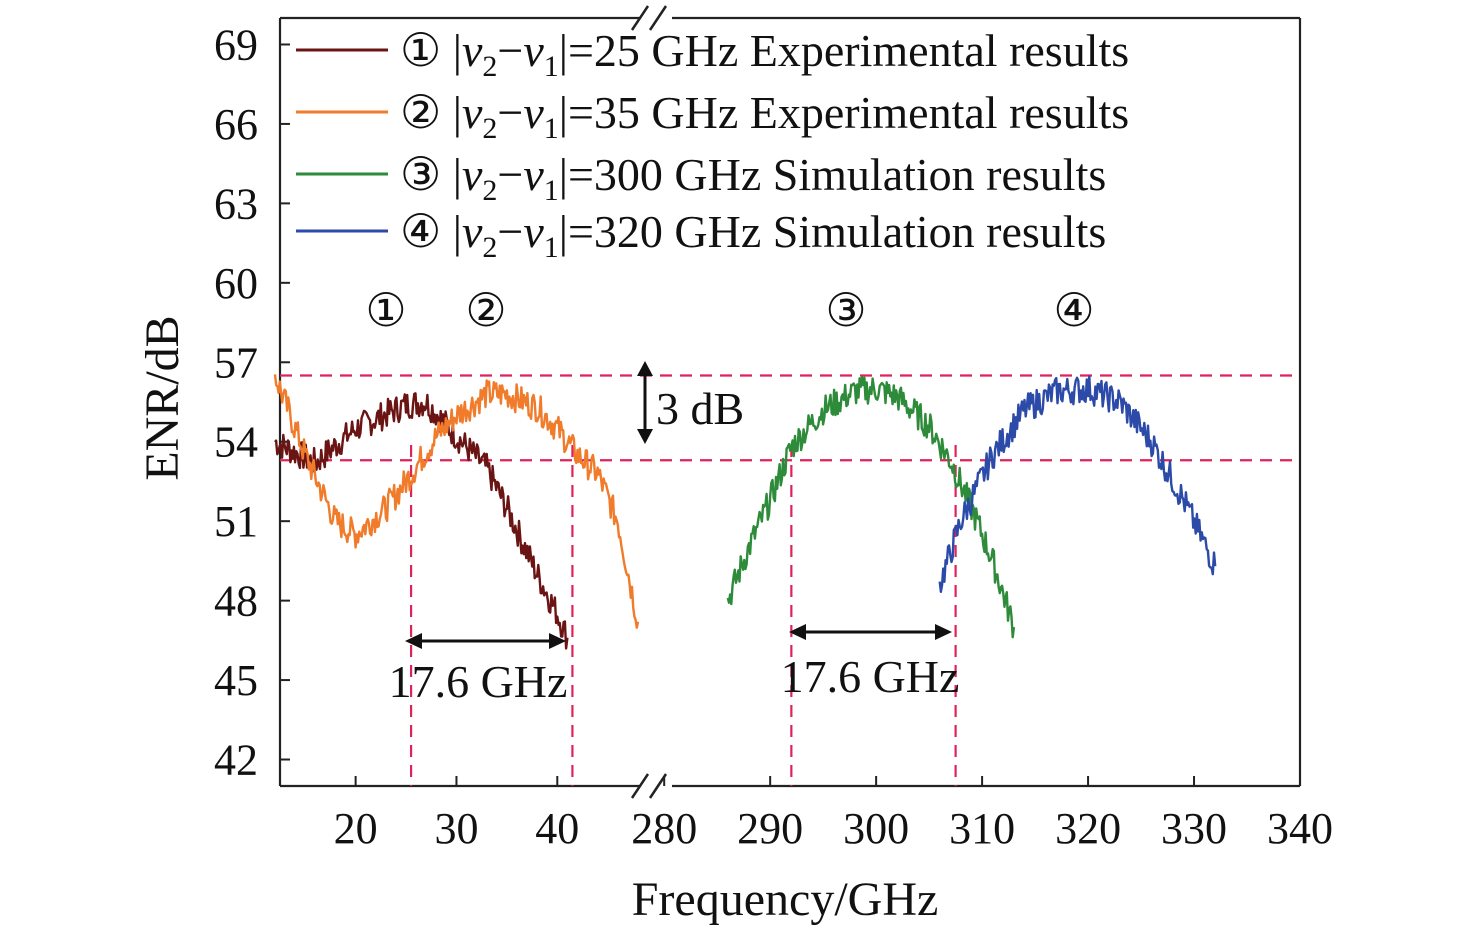 The width and height of the screenshot is (1476, 937). What do you see at coordinates (236, 362) in the screenshot?
I see `y-tick-label: 57` at bounding box center [236, 362].